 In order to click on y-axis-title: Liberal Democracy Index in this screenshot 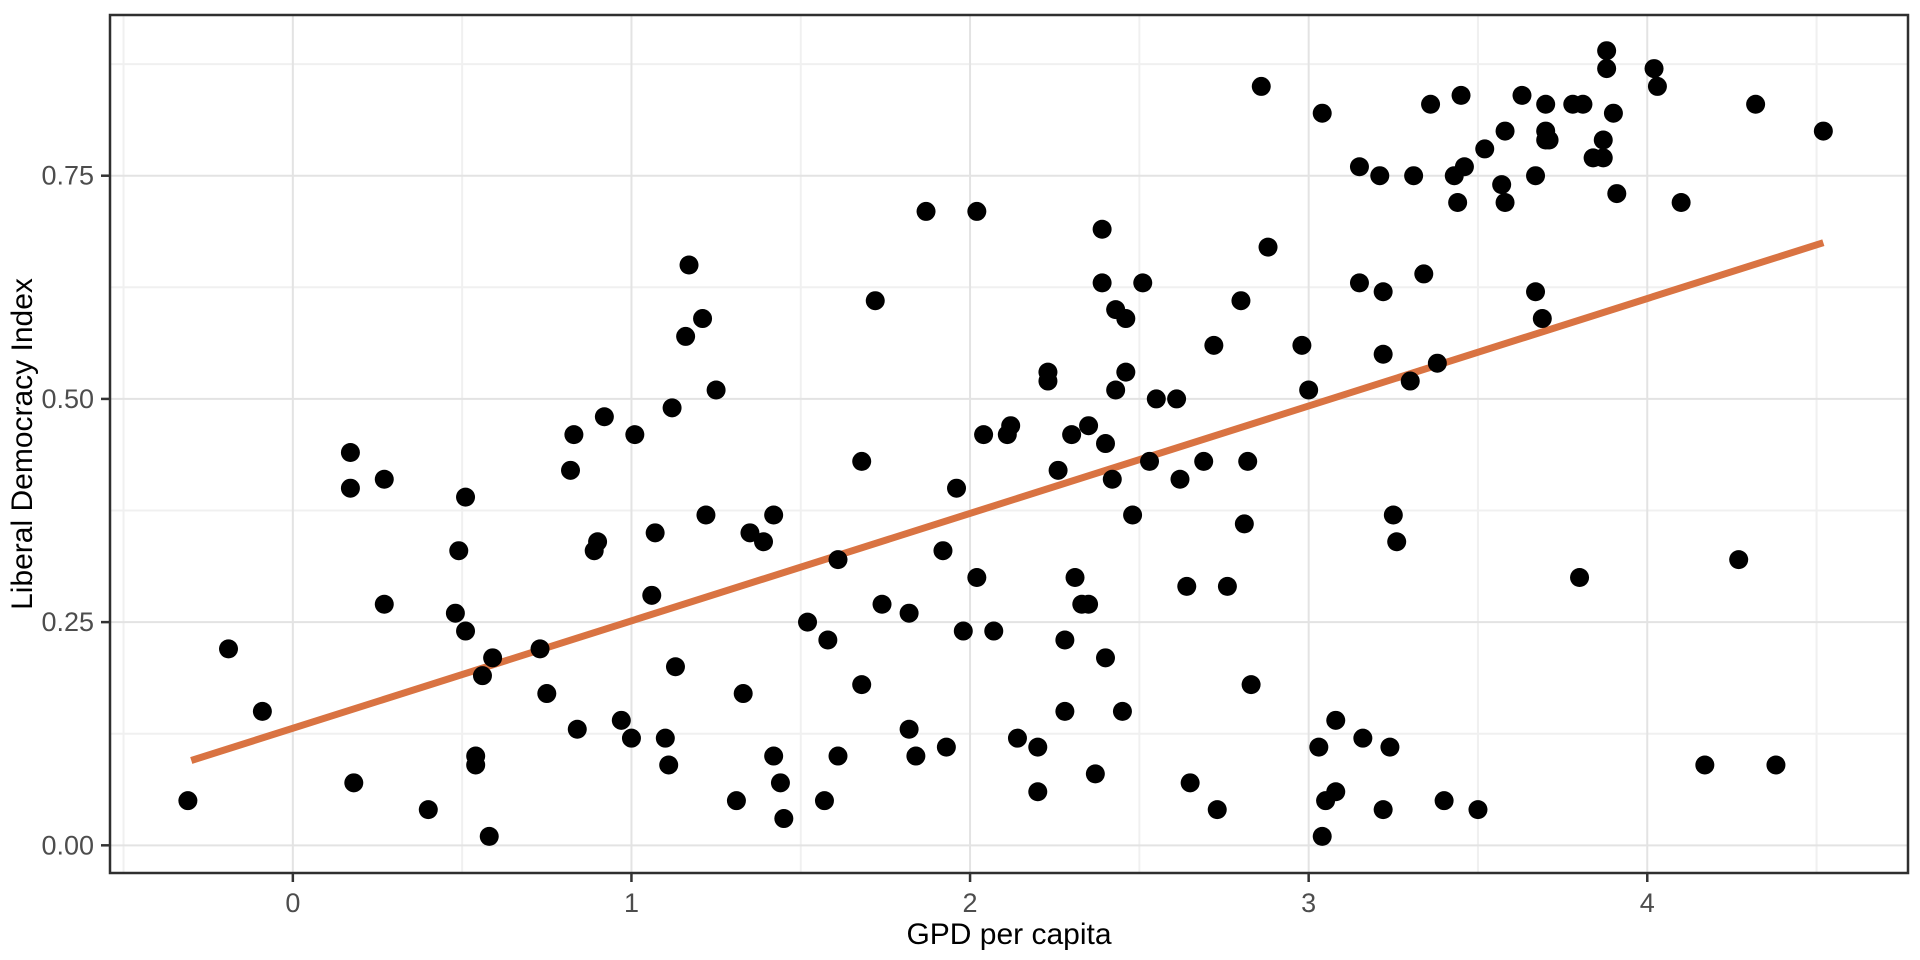, I will do `click(22, 444)`.